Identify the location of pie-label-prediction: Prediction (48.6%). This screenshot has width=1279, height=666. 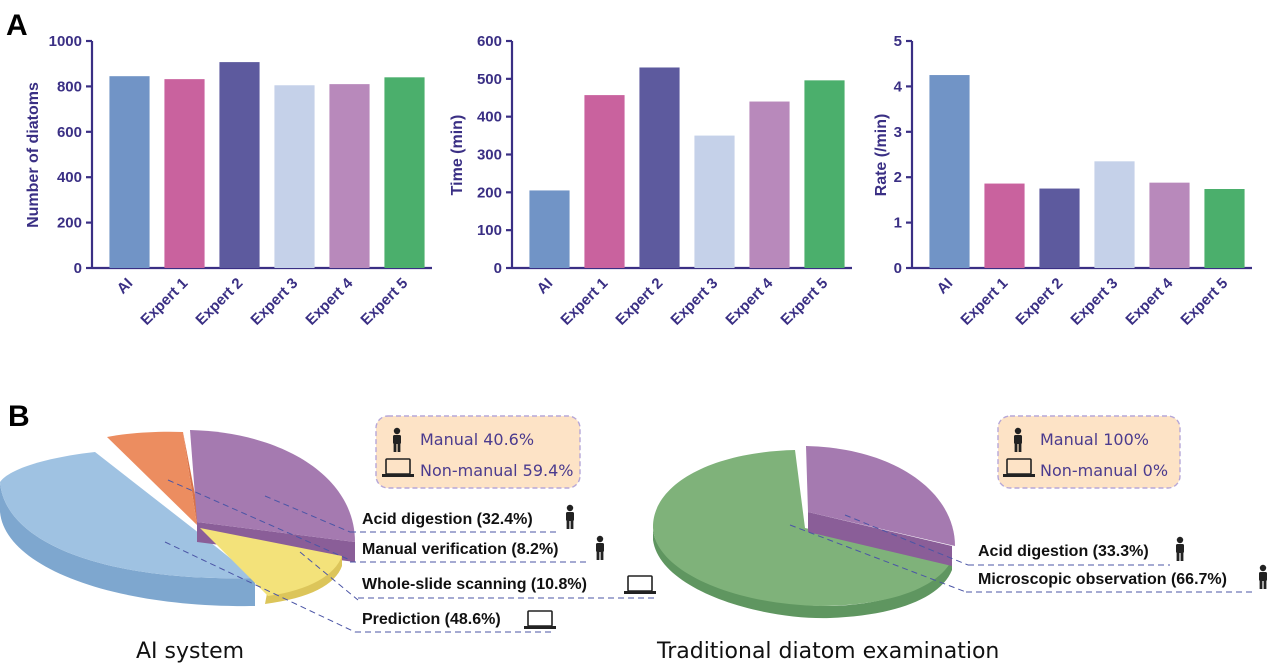
(431, 619).